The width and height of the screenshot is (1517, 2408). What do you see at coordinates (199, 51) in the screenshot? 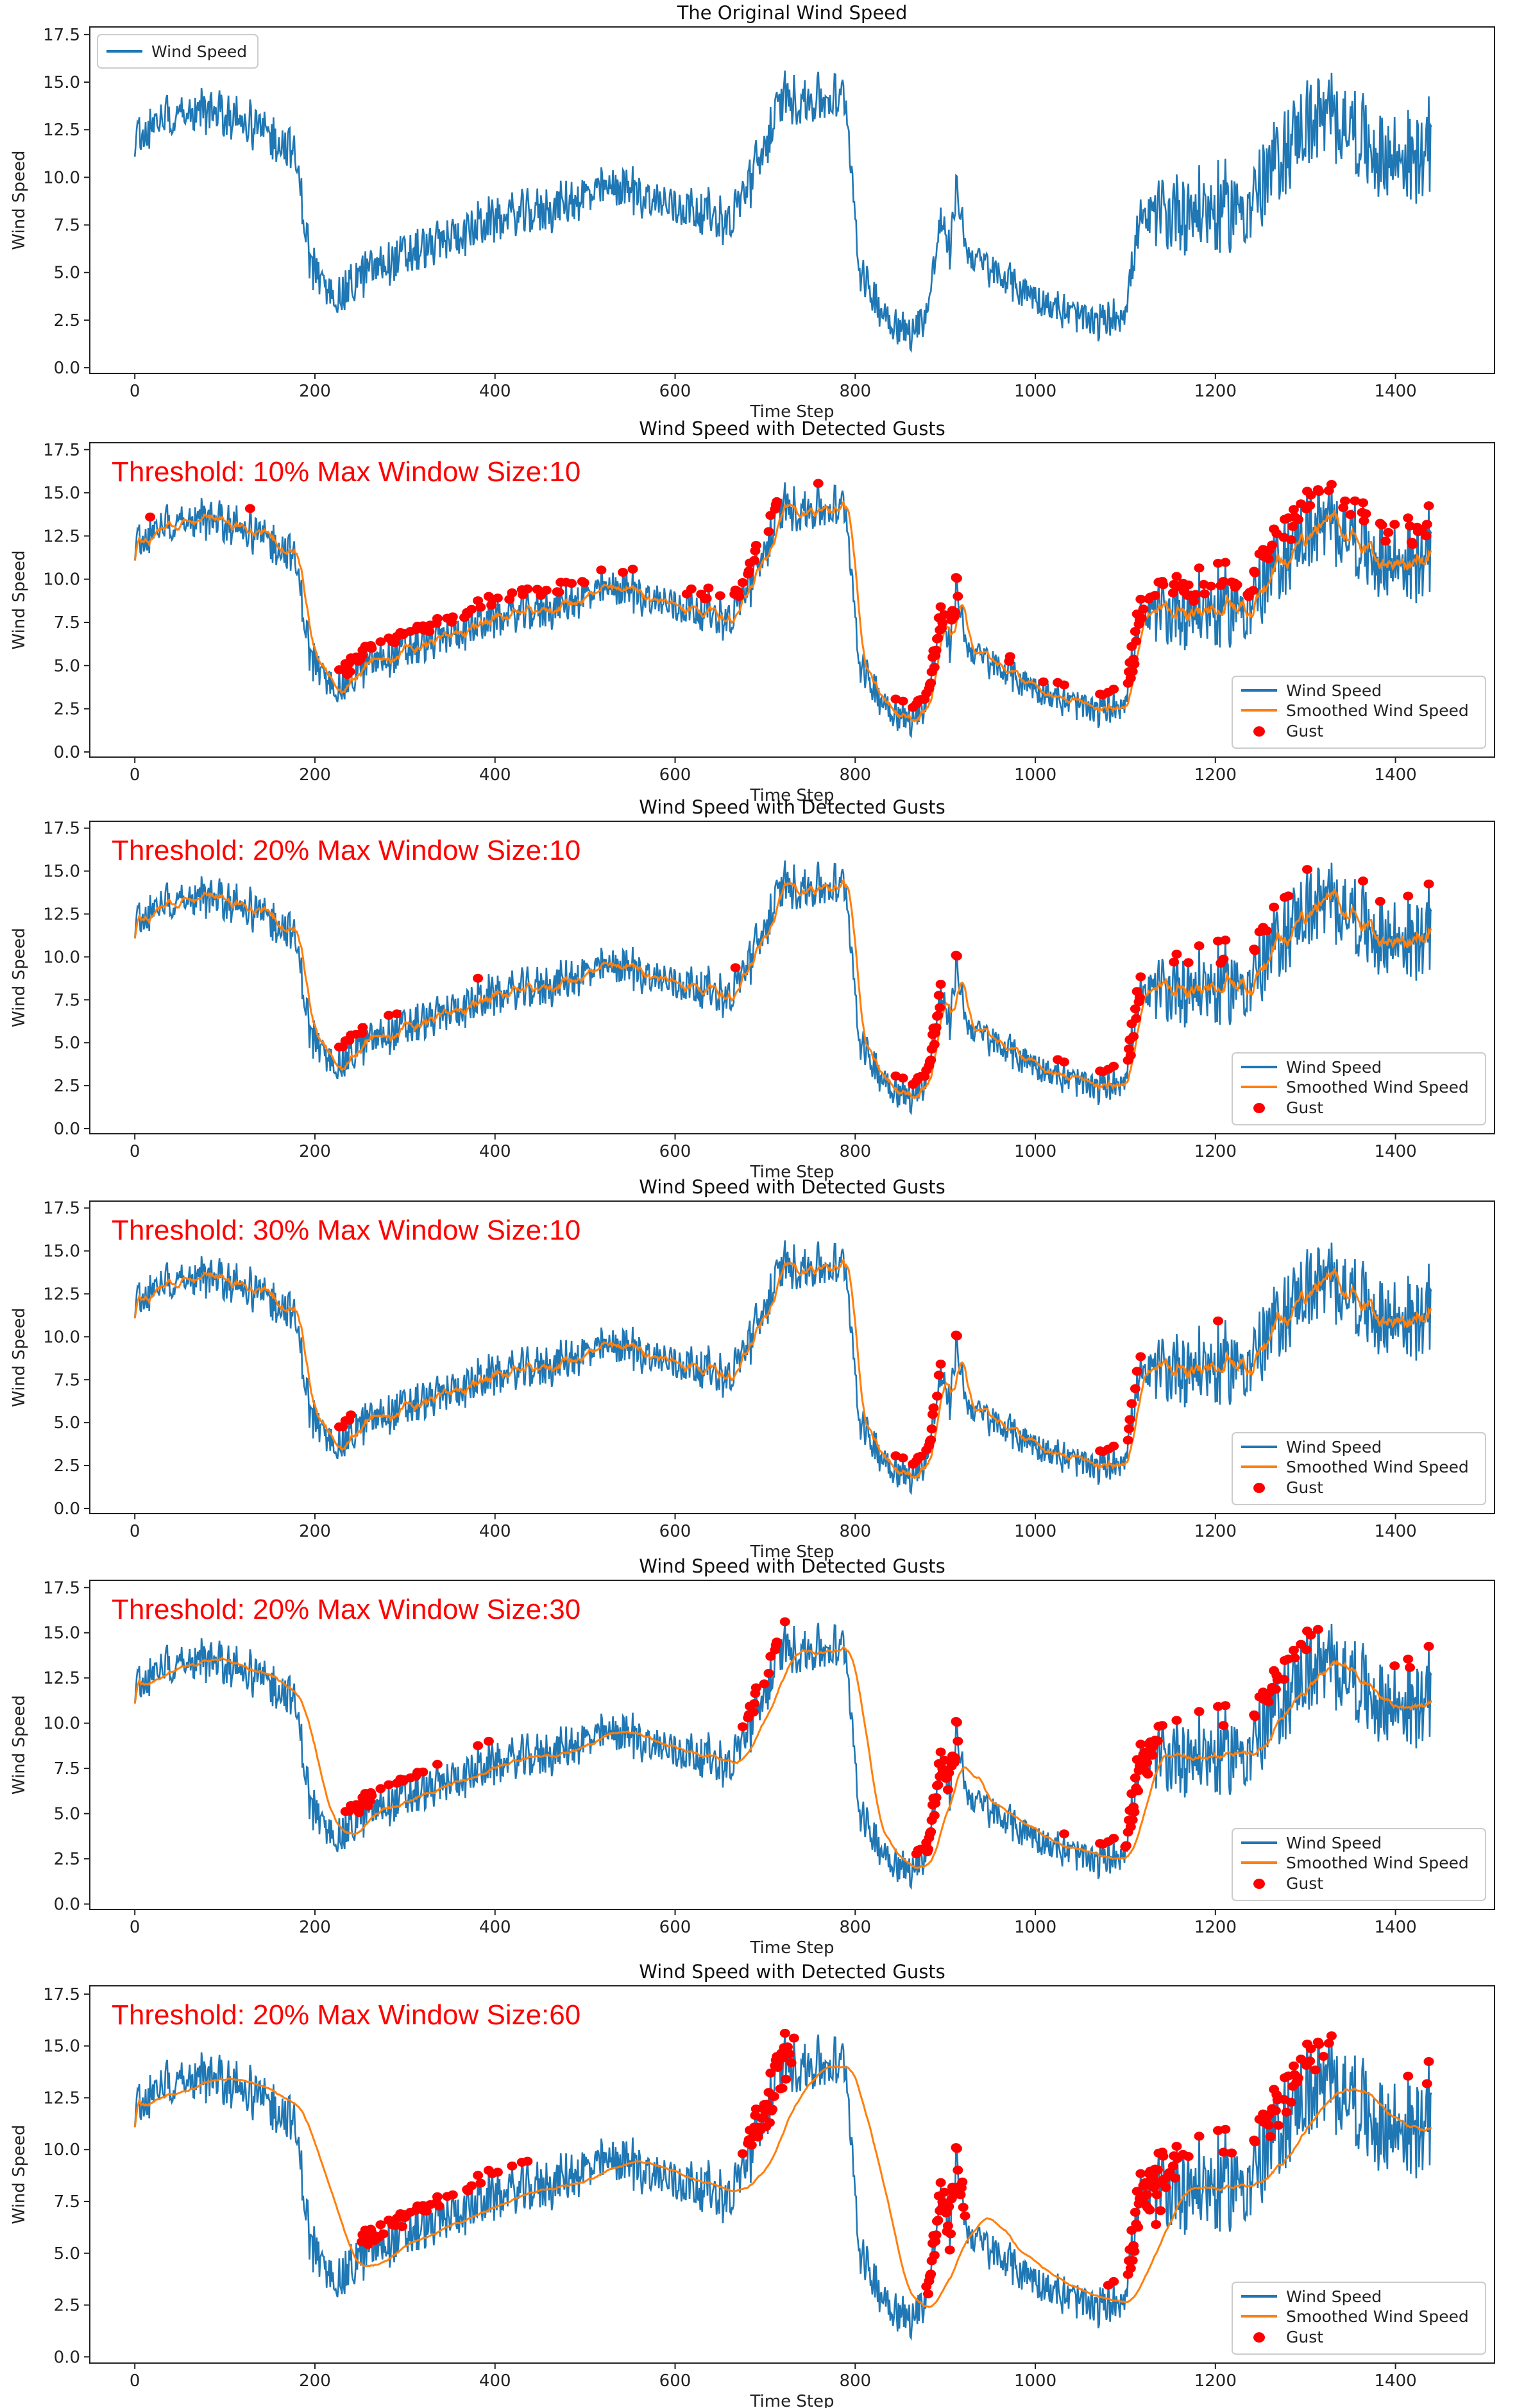
I see `legend-label-raw: Wind Speed` at bounding box center [199, 51].